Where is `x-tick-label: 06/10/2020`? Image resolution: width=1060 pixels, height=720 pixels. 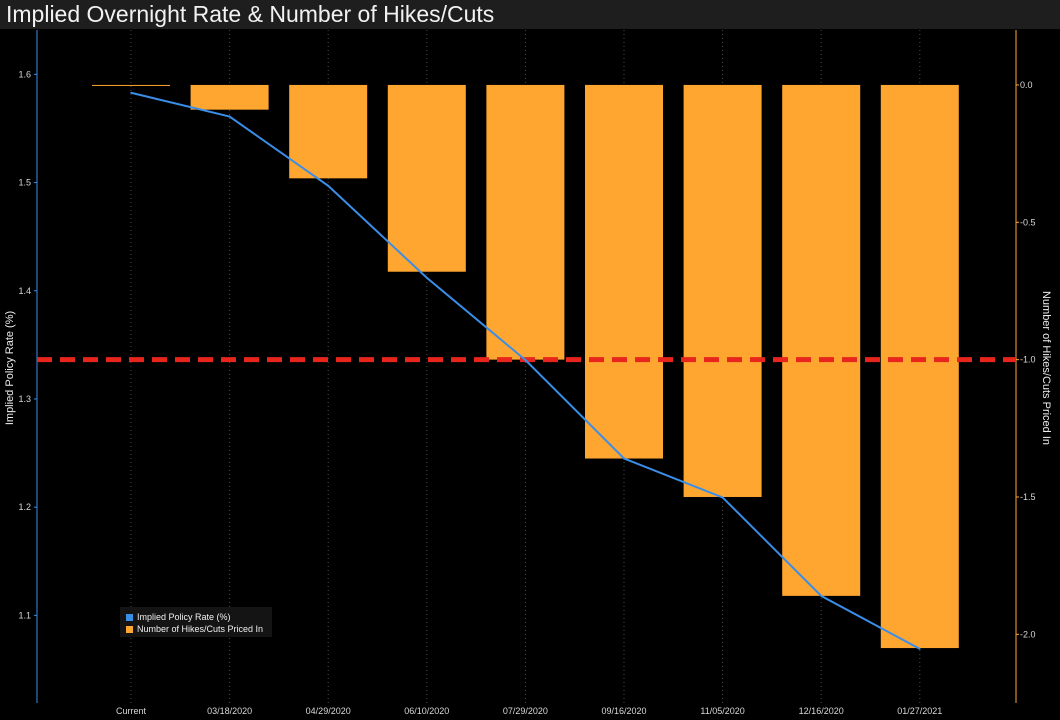 x-tick-label: 06/10/2020 is located at coordinates (426, 711).